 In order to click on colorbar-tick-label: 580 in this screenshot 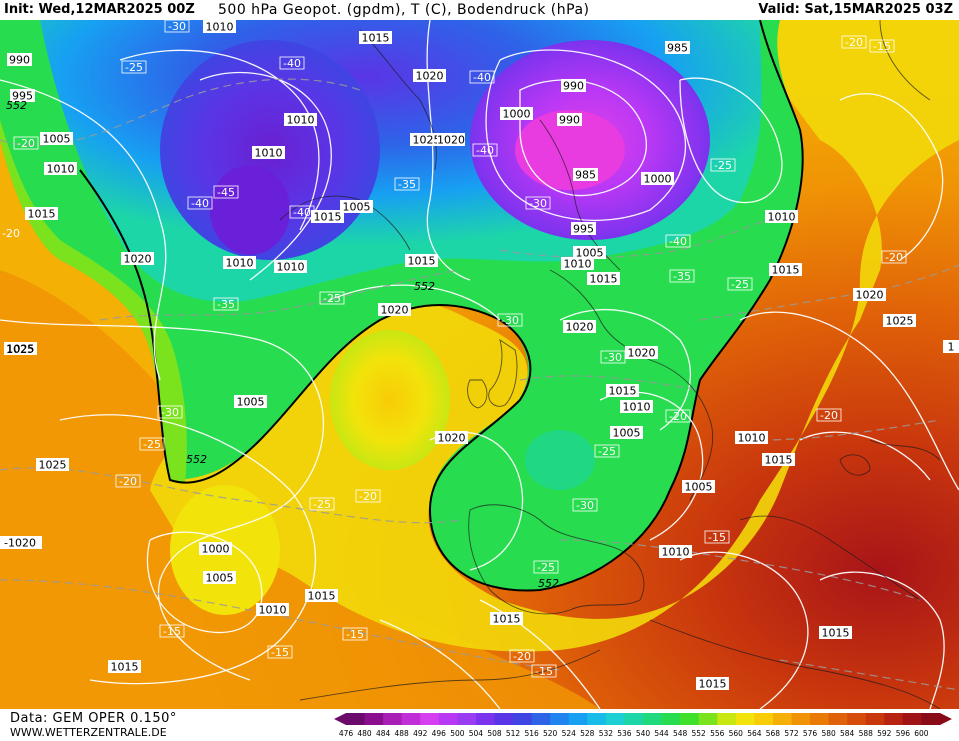, I will do `click(828, 733)`.